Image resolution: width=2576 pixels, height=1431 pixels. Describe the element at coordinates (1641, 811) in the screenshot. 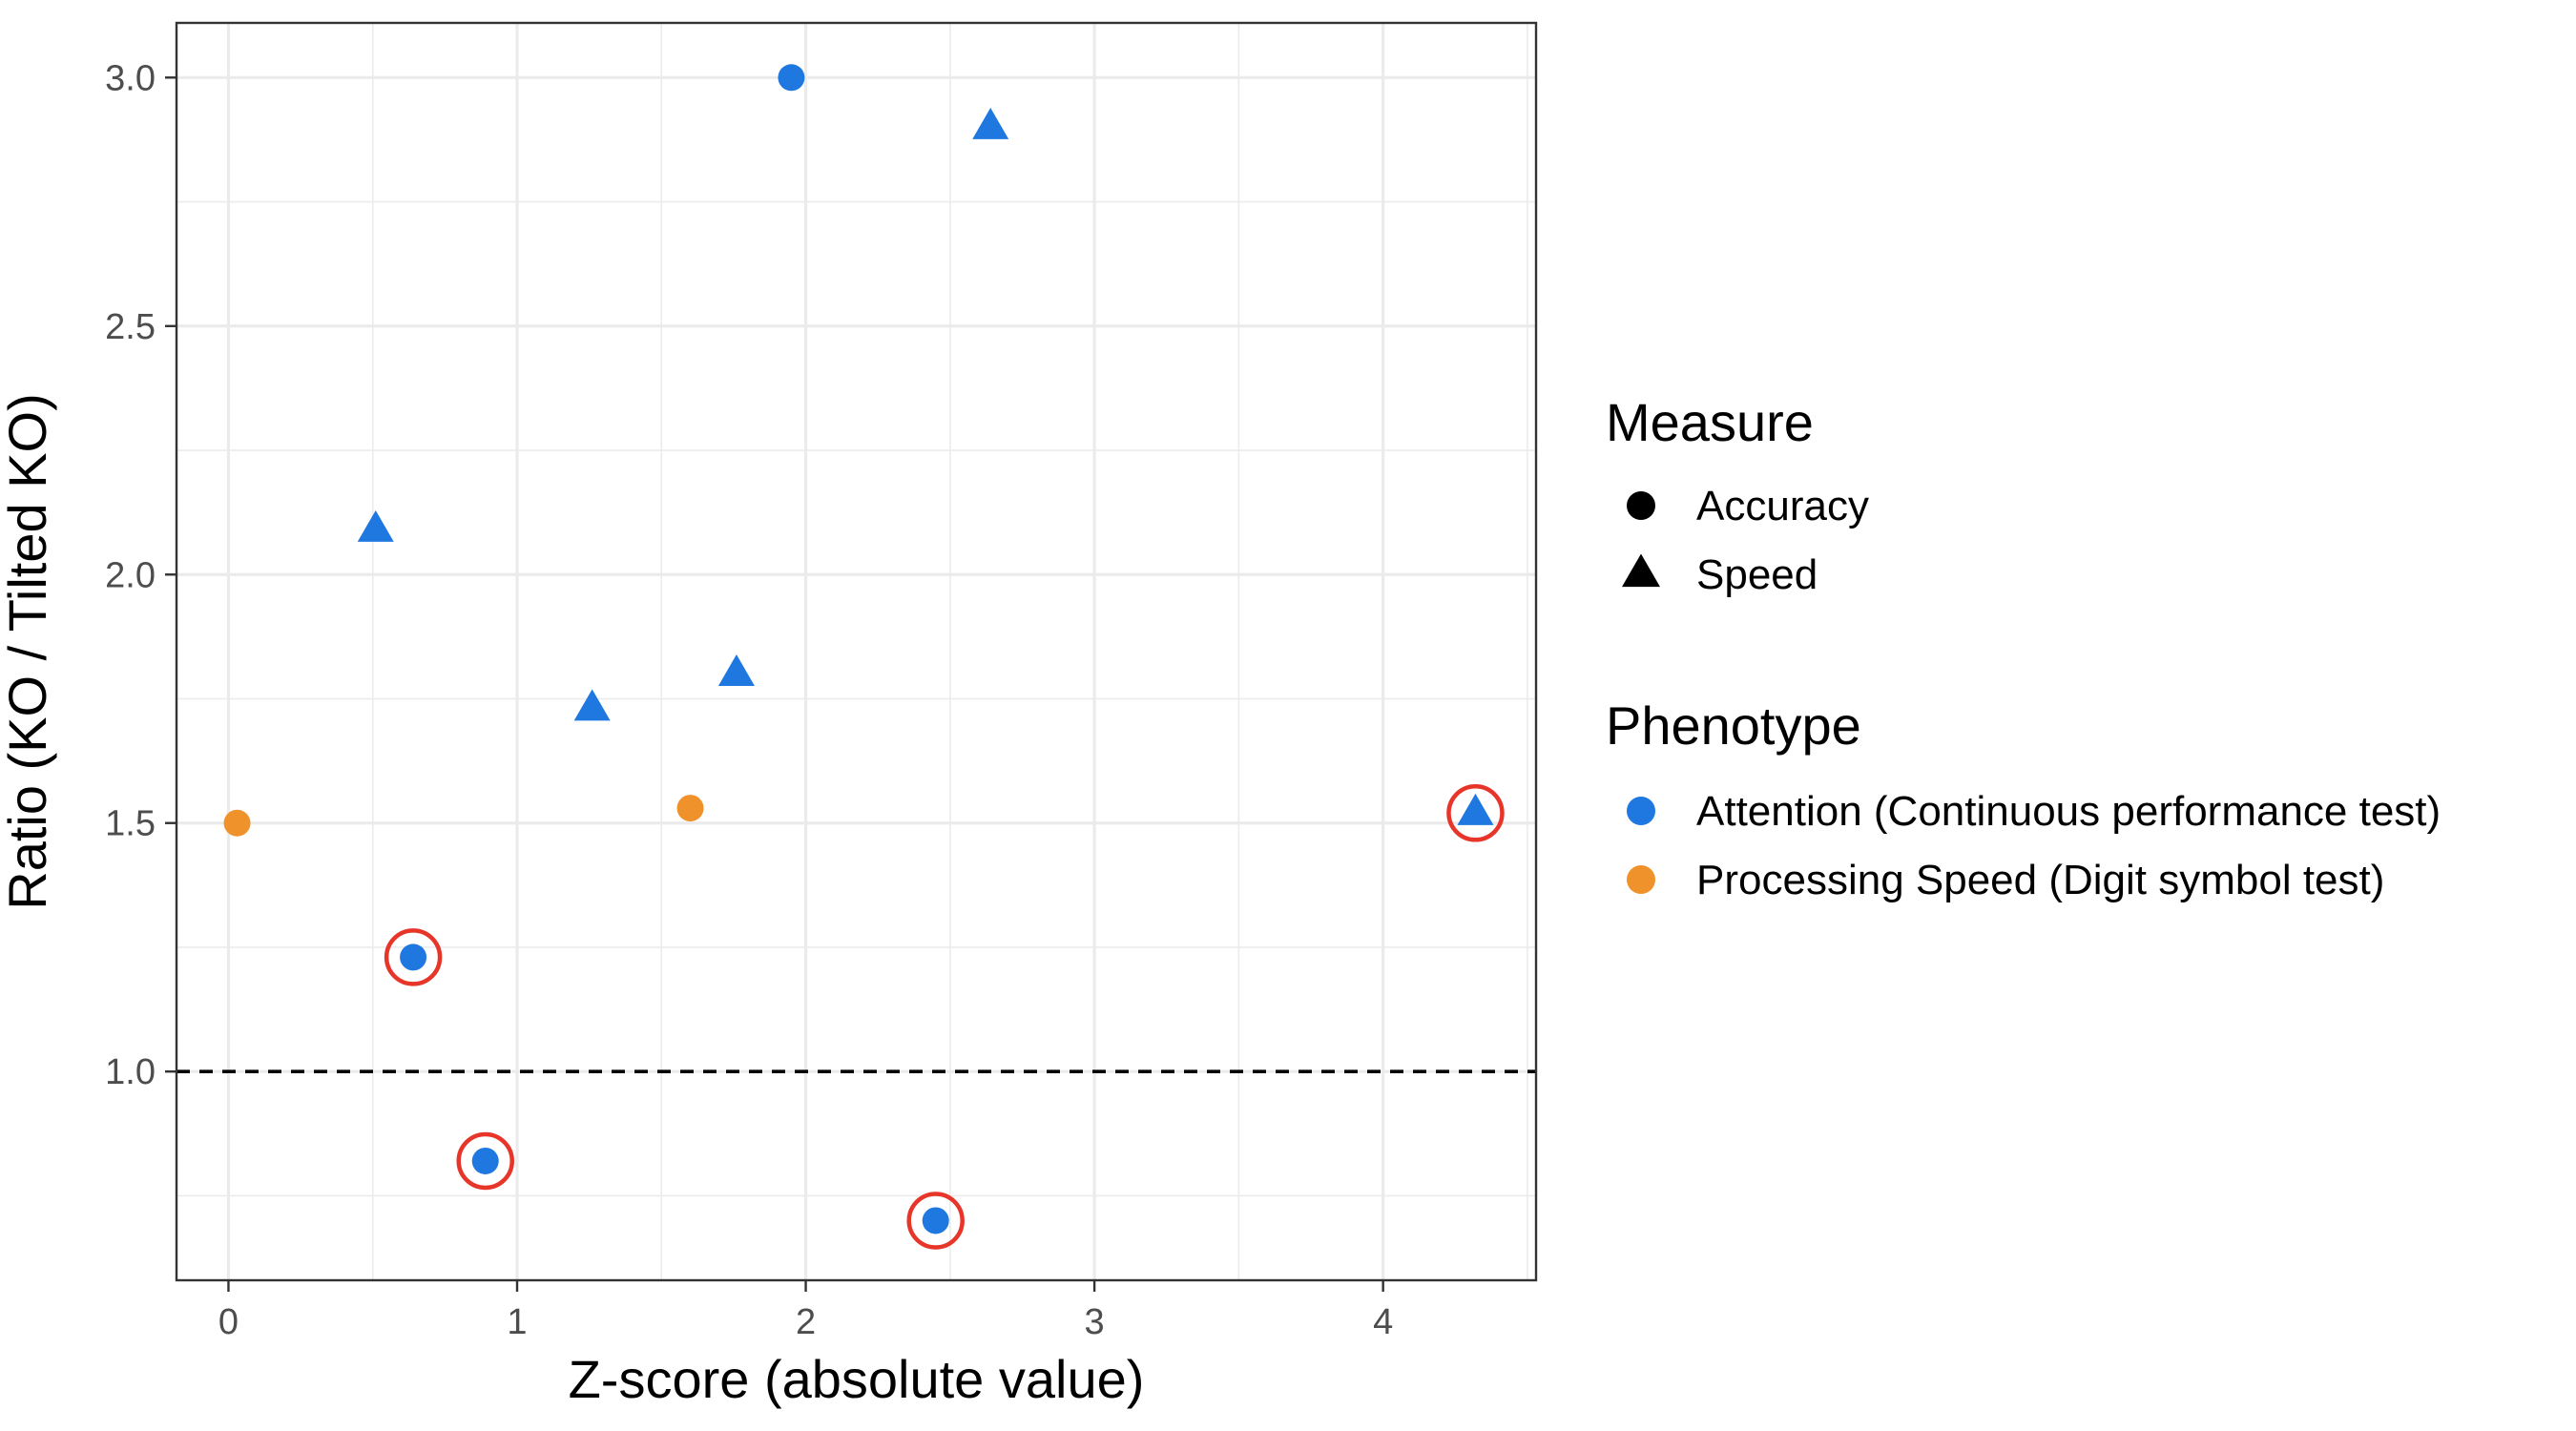

I see `legend-key-attention` at that location.